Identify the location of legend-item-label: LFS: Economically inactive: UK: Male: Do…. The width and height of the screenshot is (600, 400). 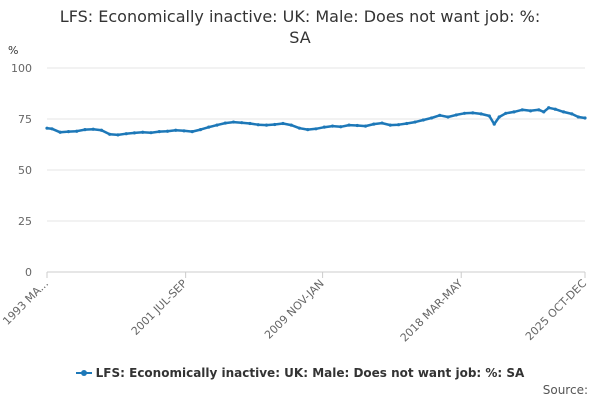
(310, 373).